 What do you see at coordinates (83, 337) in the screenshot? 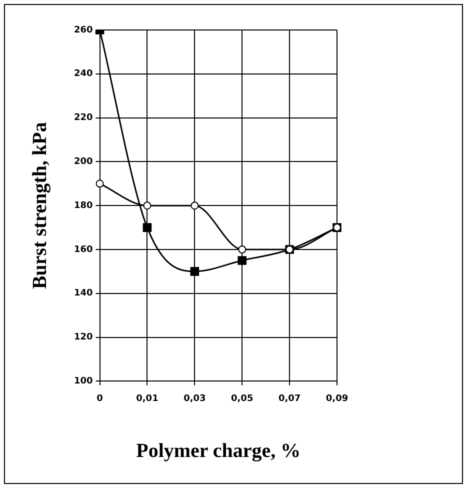
I see `y-tick-label: 120` at bounding box center [83, 337].